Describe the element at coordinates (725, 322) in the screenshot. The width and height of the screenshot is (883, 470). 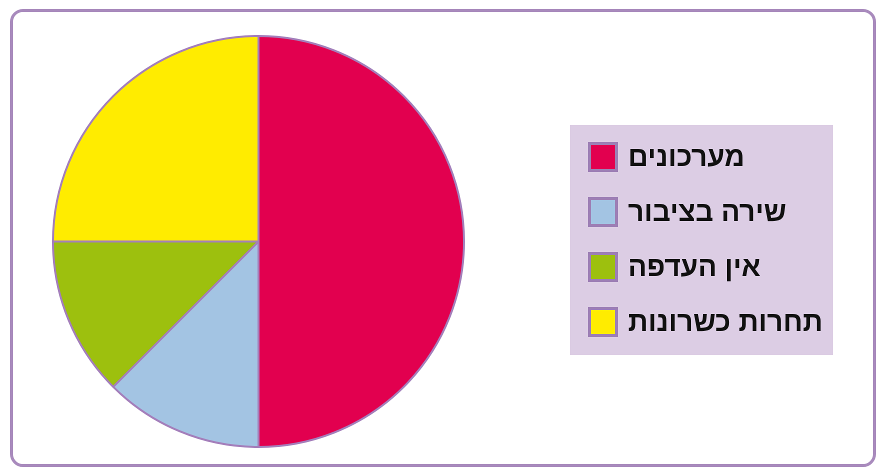
I see `legend-label: תחרות כשרונות` at that location.